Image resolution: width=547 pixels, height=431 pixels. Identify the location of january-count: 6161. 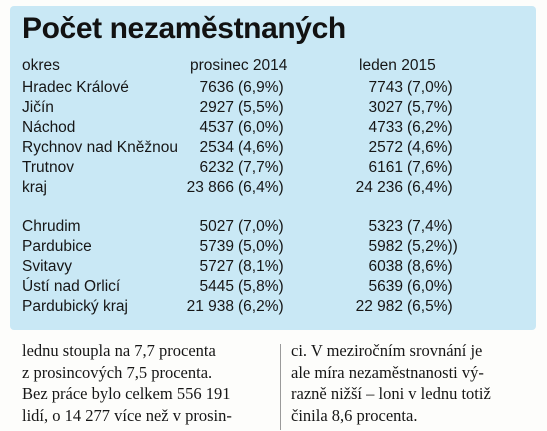
(385, 167).